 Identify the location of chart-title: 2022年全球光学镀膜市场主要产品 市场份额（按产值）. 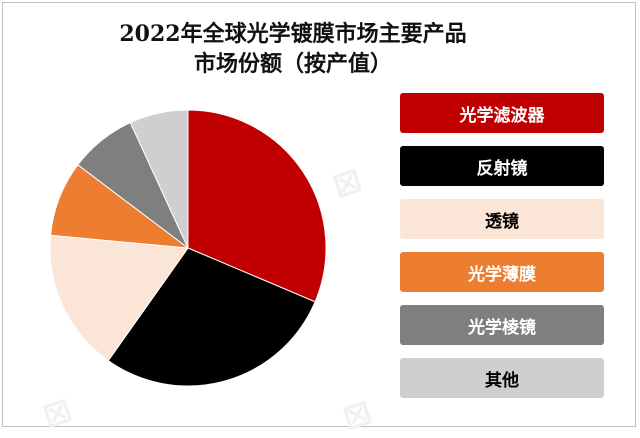
(293, 49).